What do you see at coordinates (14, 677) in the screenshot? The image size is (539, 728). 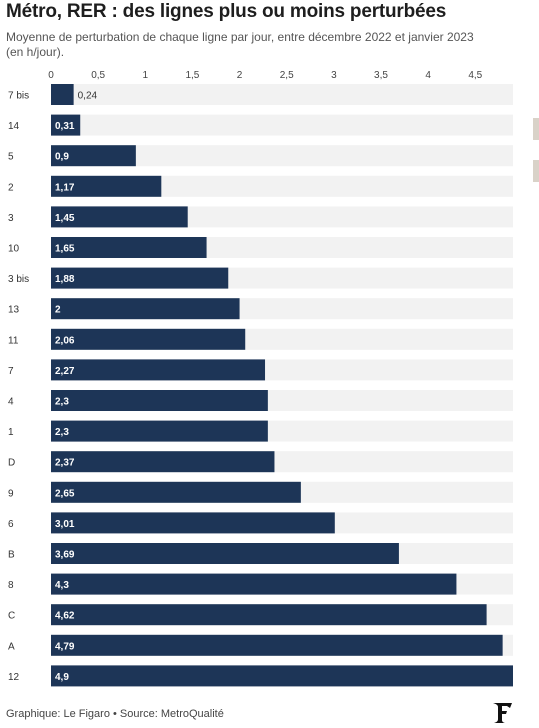 I see `category-label: 12` at bounding box center [14, 677].